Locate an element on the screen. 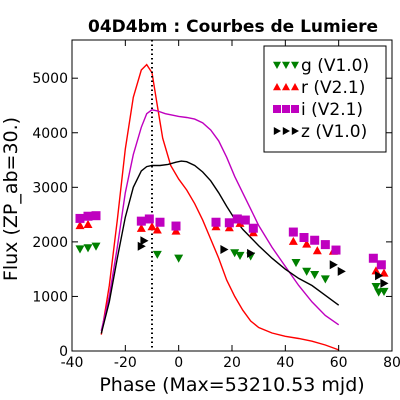  x-tick-label-2: 0 is located at coordinates (178, 363).